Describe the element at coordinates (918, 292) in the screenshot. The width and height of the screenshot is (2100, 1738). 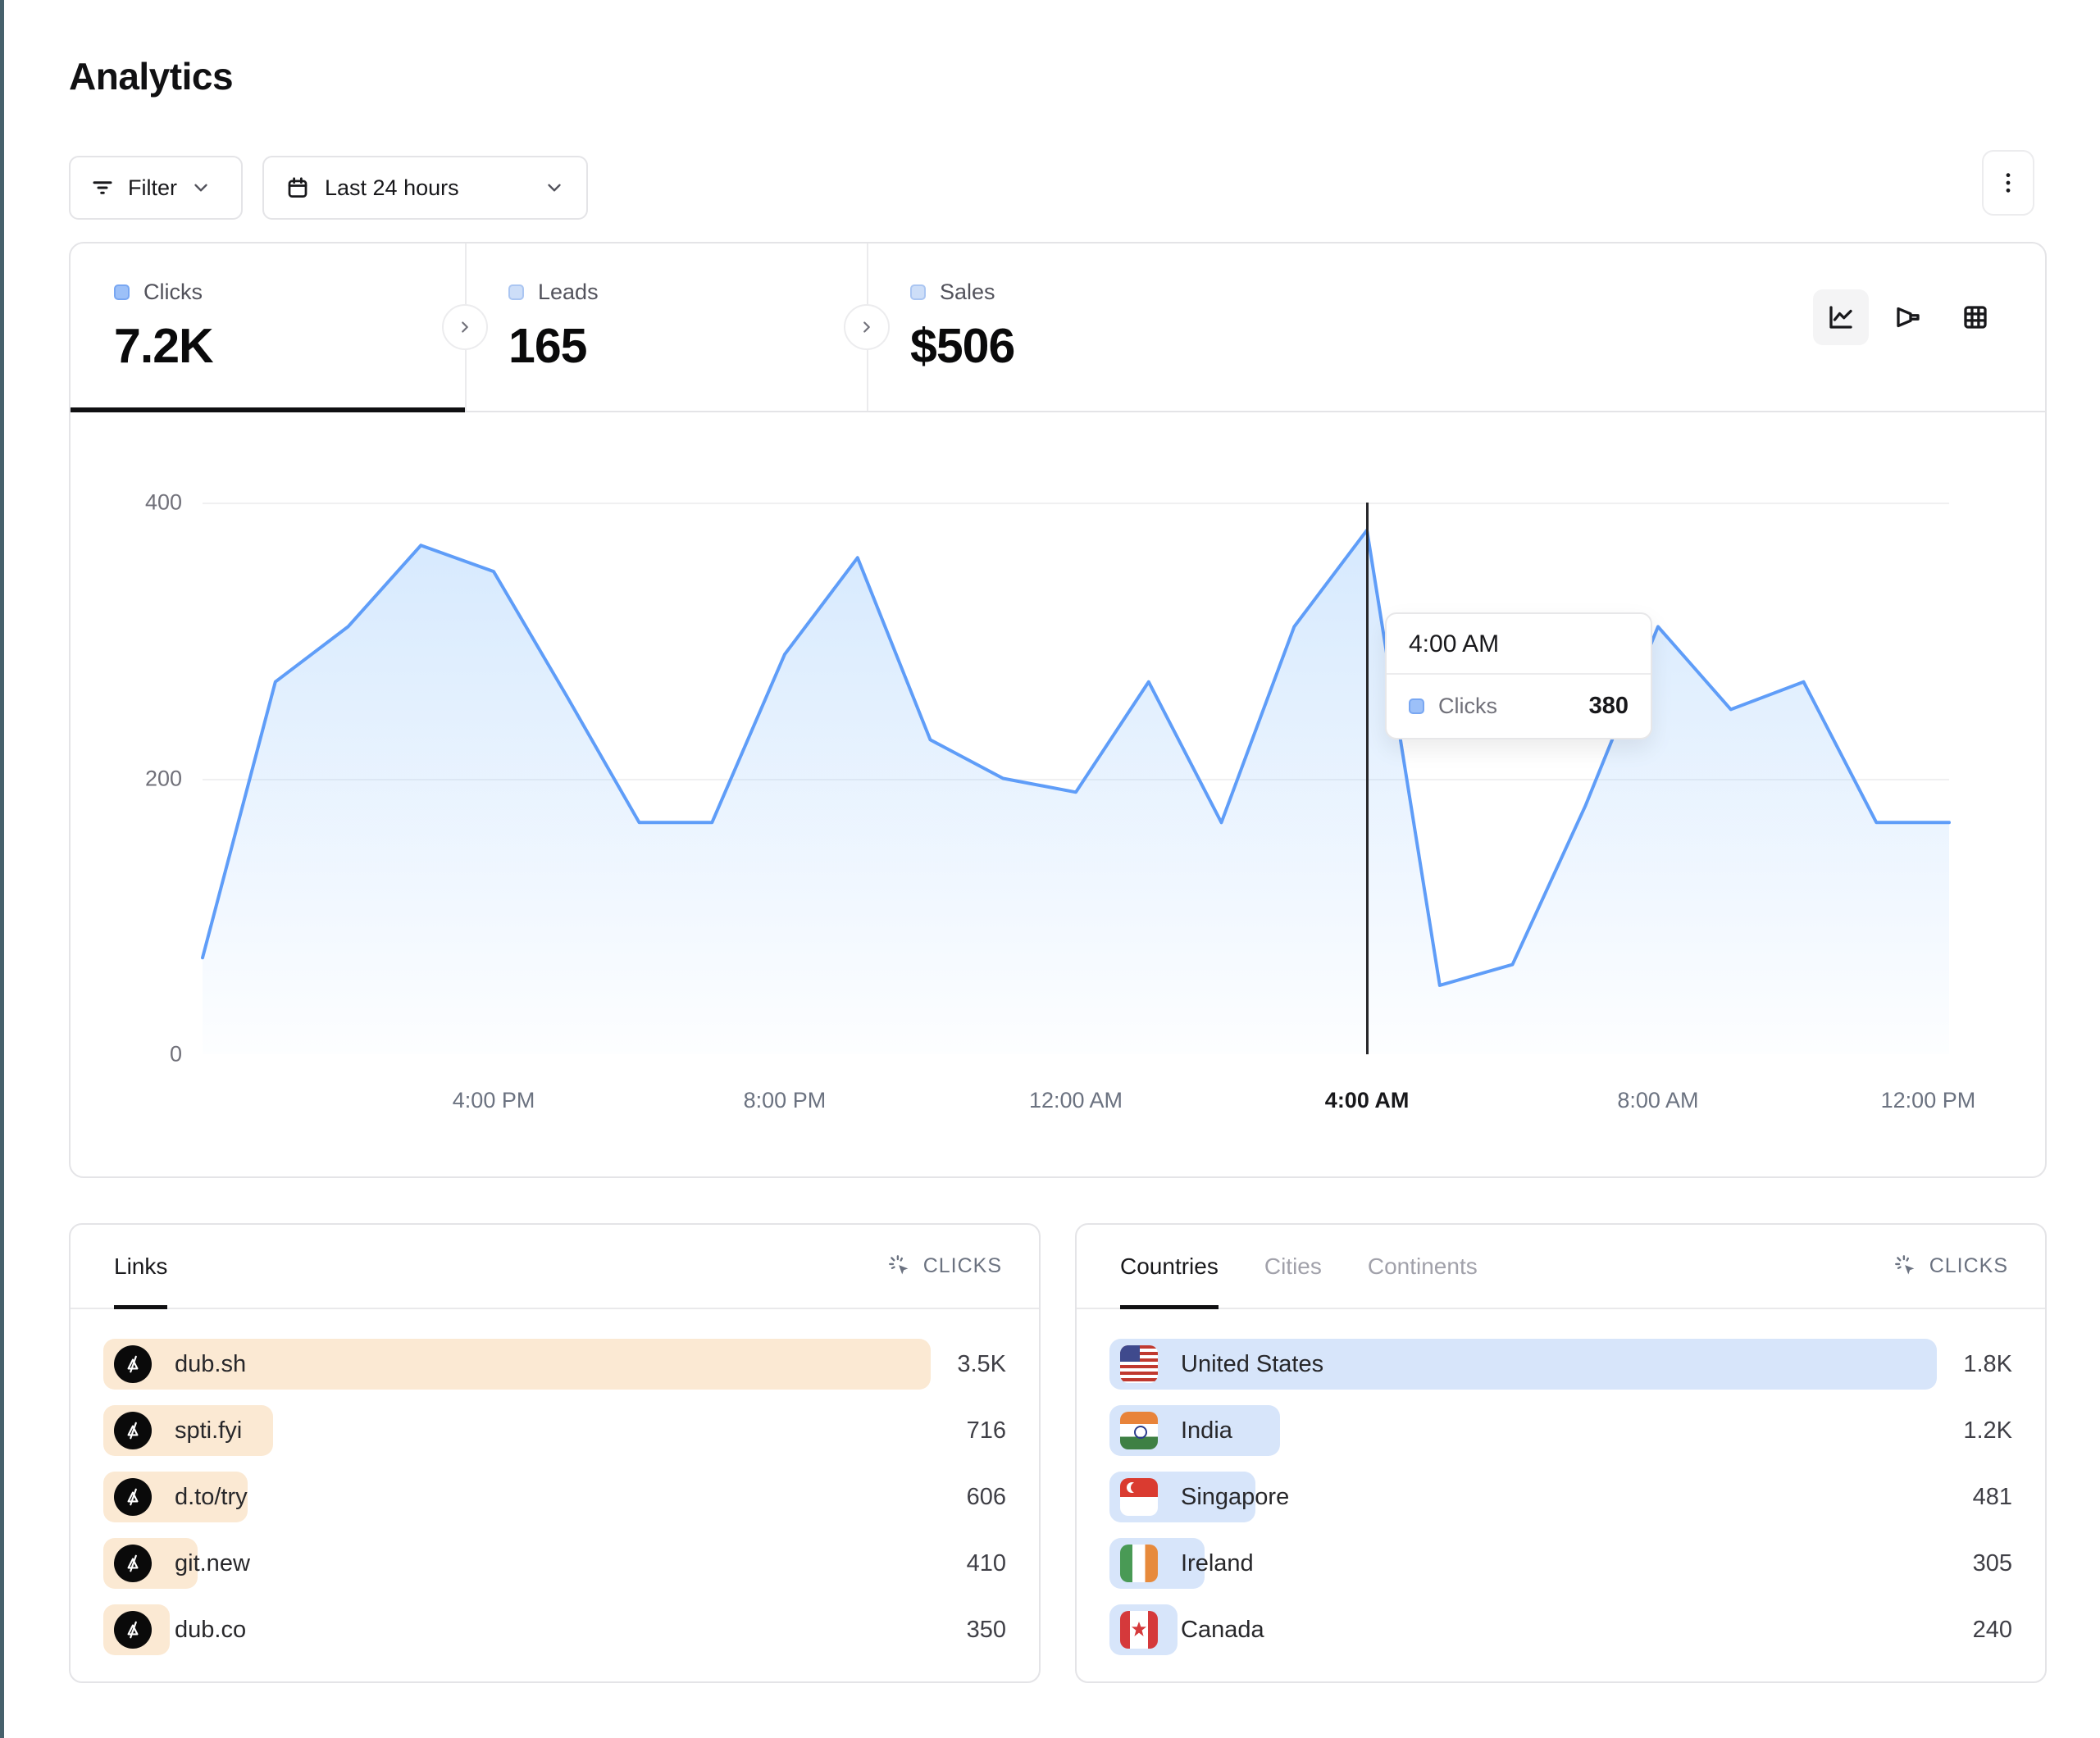
I see `sales-series-chip` at that location.